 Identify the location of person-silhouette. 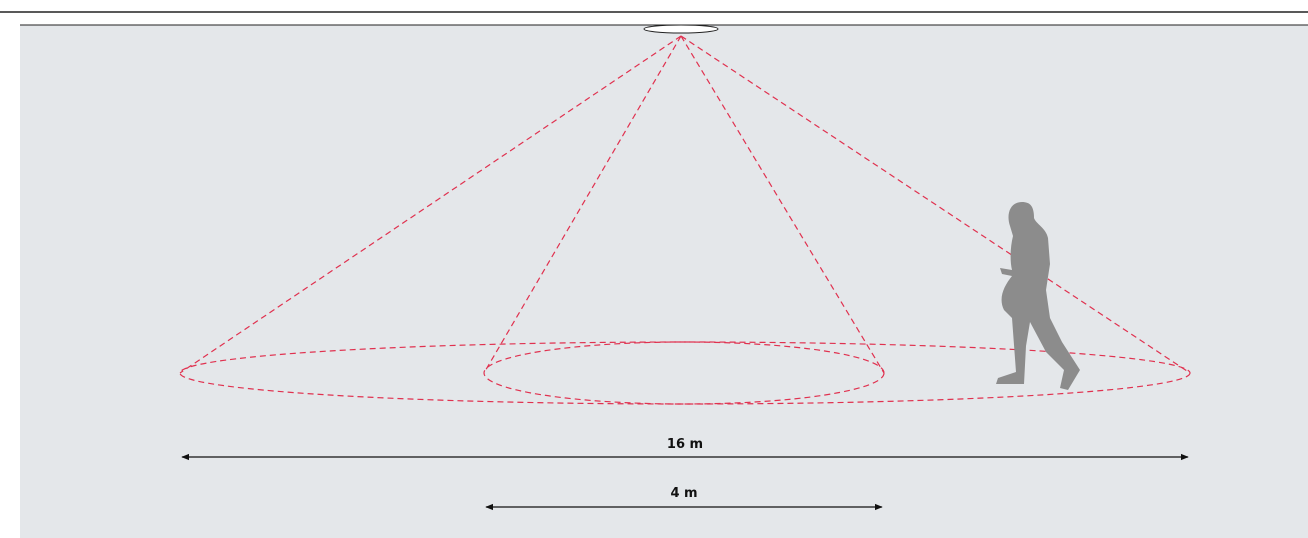
(1038, 296).